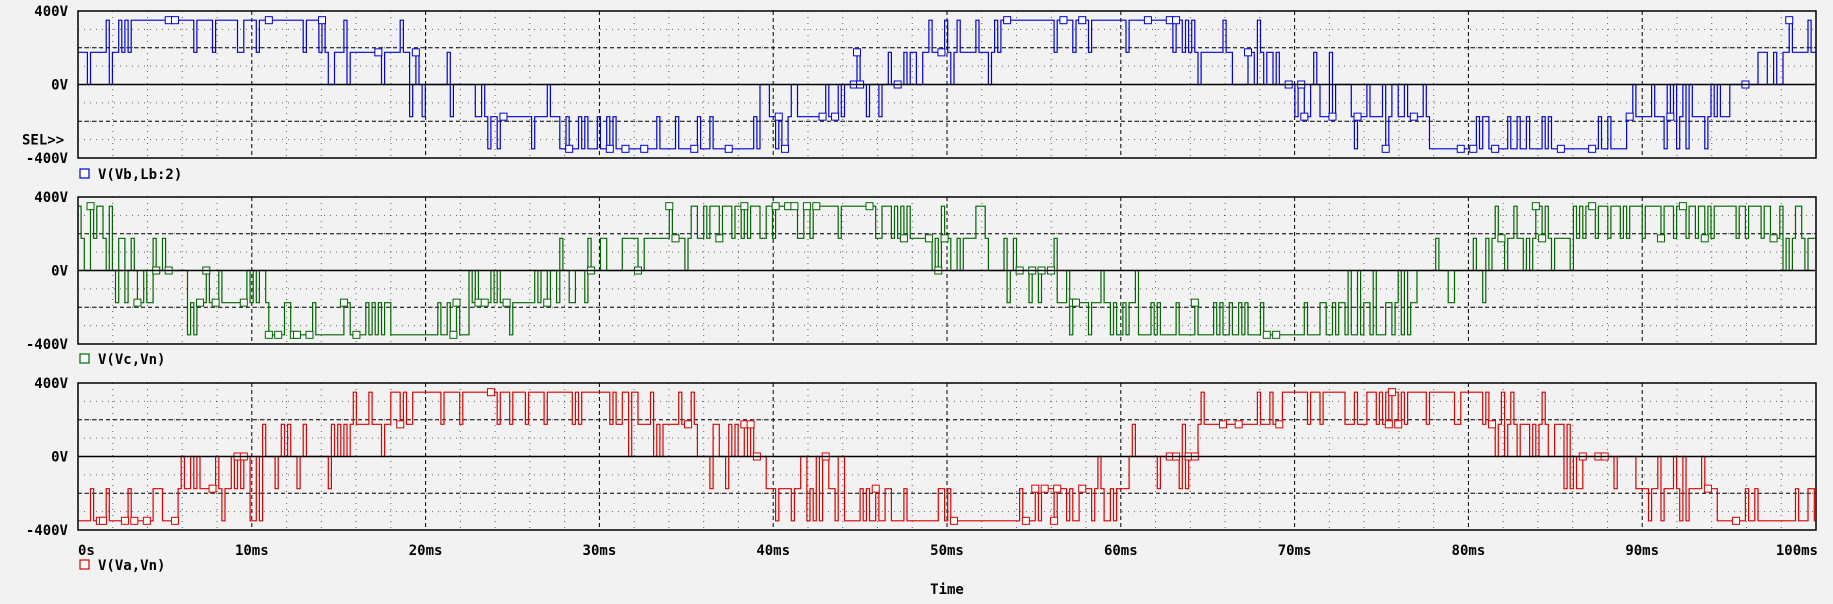 This screenshot has width=1833, height=604. Describe the element at coordinates (600, 551) in the screenshot. I see `x-tick-label: 30ms` at that location.